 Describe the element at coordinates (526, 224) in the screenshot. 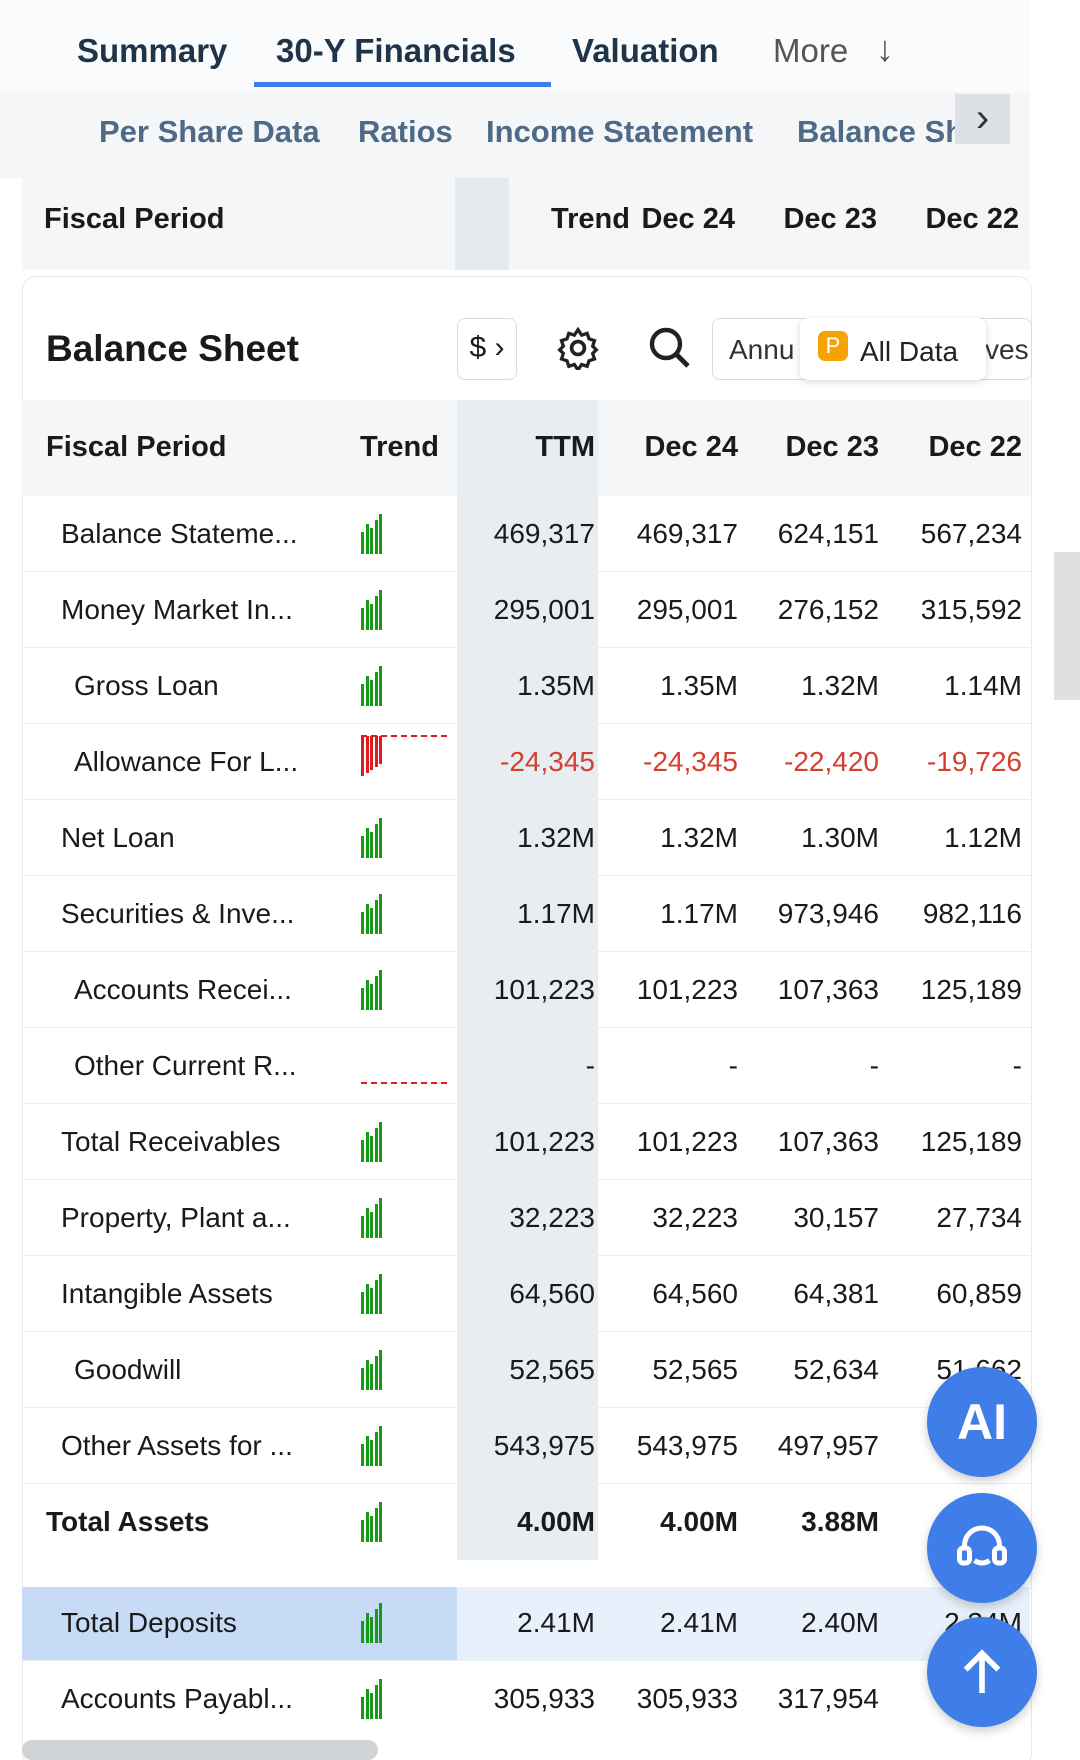

I see `sticky-header` at that location.